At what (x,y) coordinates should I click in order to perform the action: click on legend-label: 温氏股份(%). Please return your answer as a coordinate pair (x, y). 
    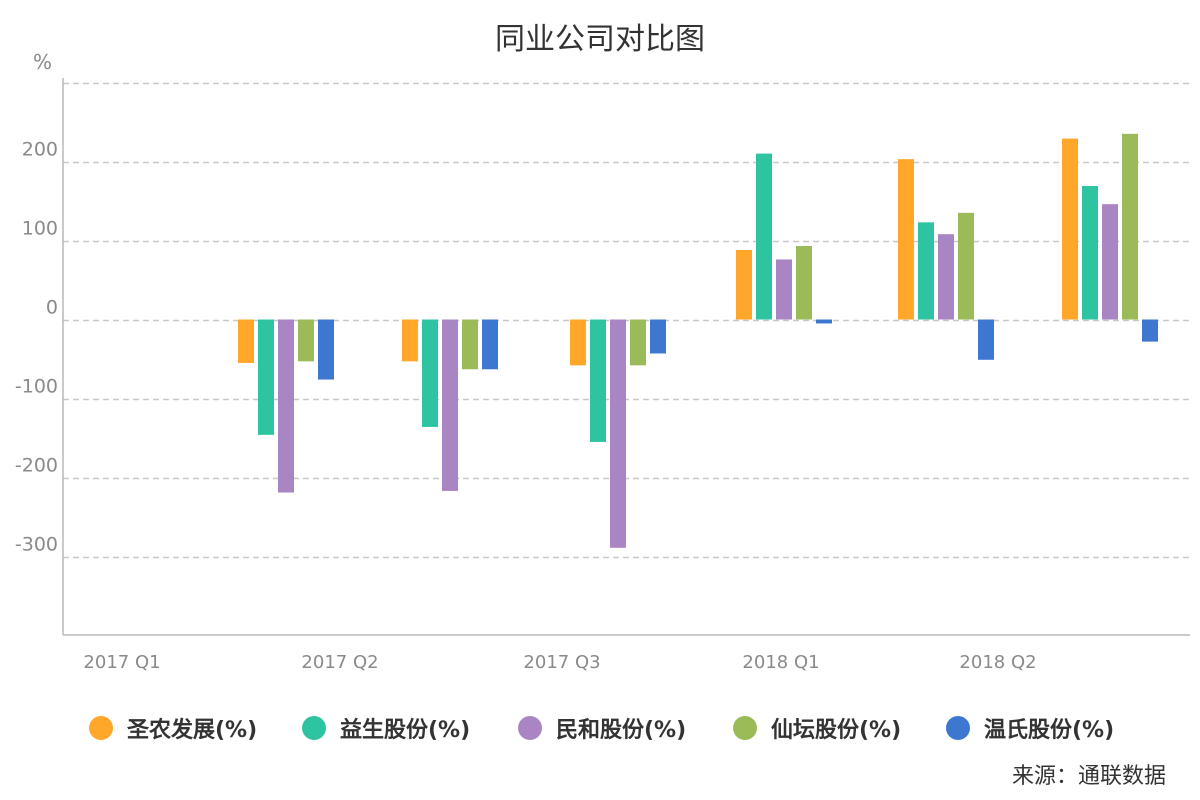
    Looking at the image, I should click on (1049, 730).